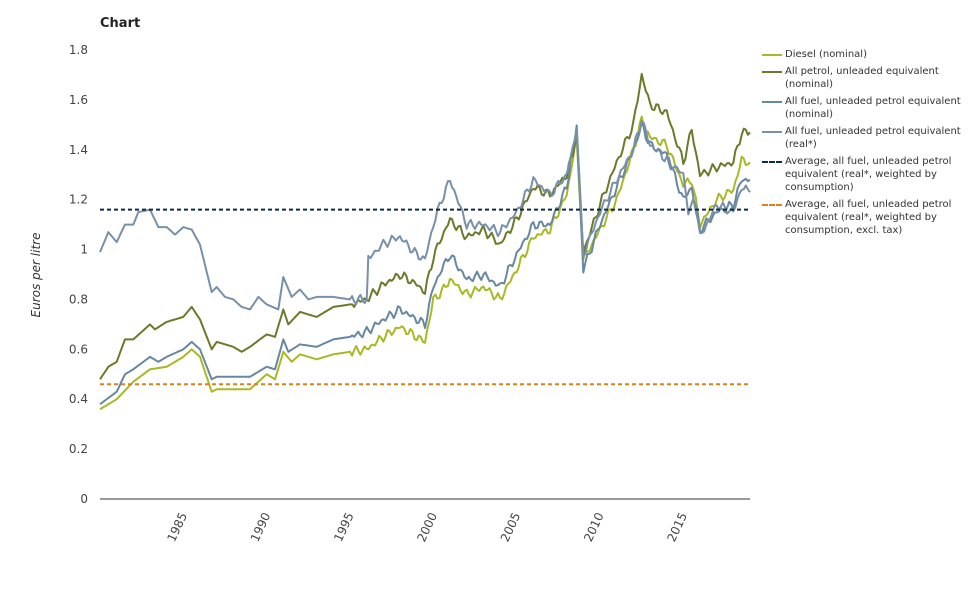 This screenshot has width=975, height=600. I want to click on y-axis-label: Euros per litre, so click(36, 275).